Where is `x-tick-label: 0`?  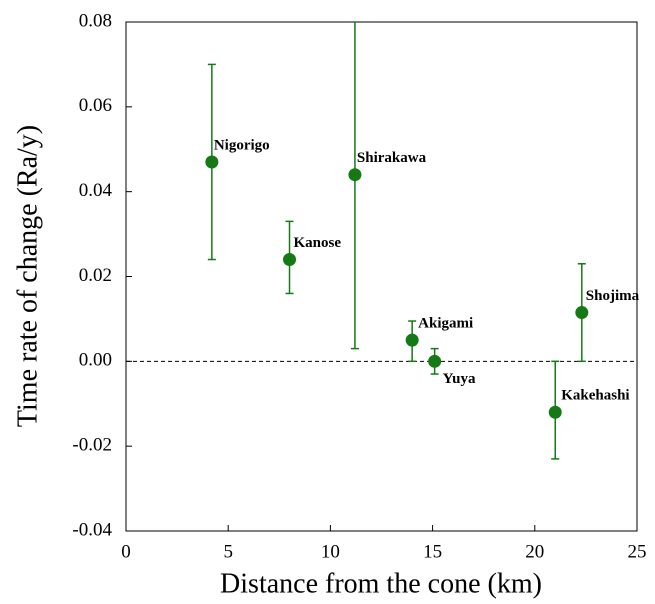 x-tick-label: 0 is located at coordinates (126, 551).